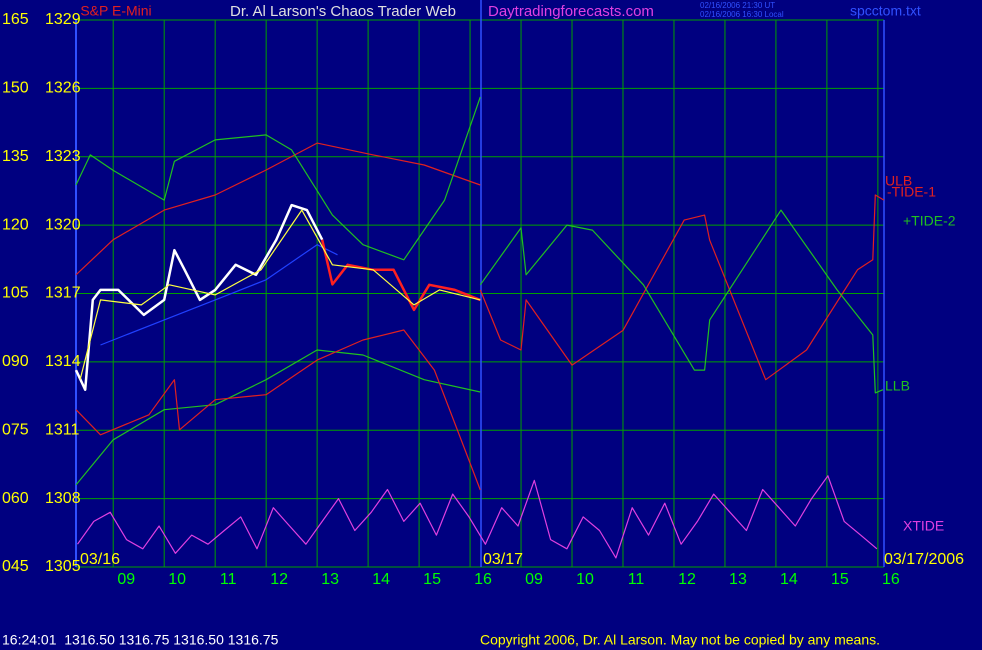 This screenshot has width=982, height=650. I want to click on legend-label: LLB, so click(897, 386).